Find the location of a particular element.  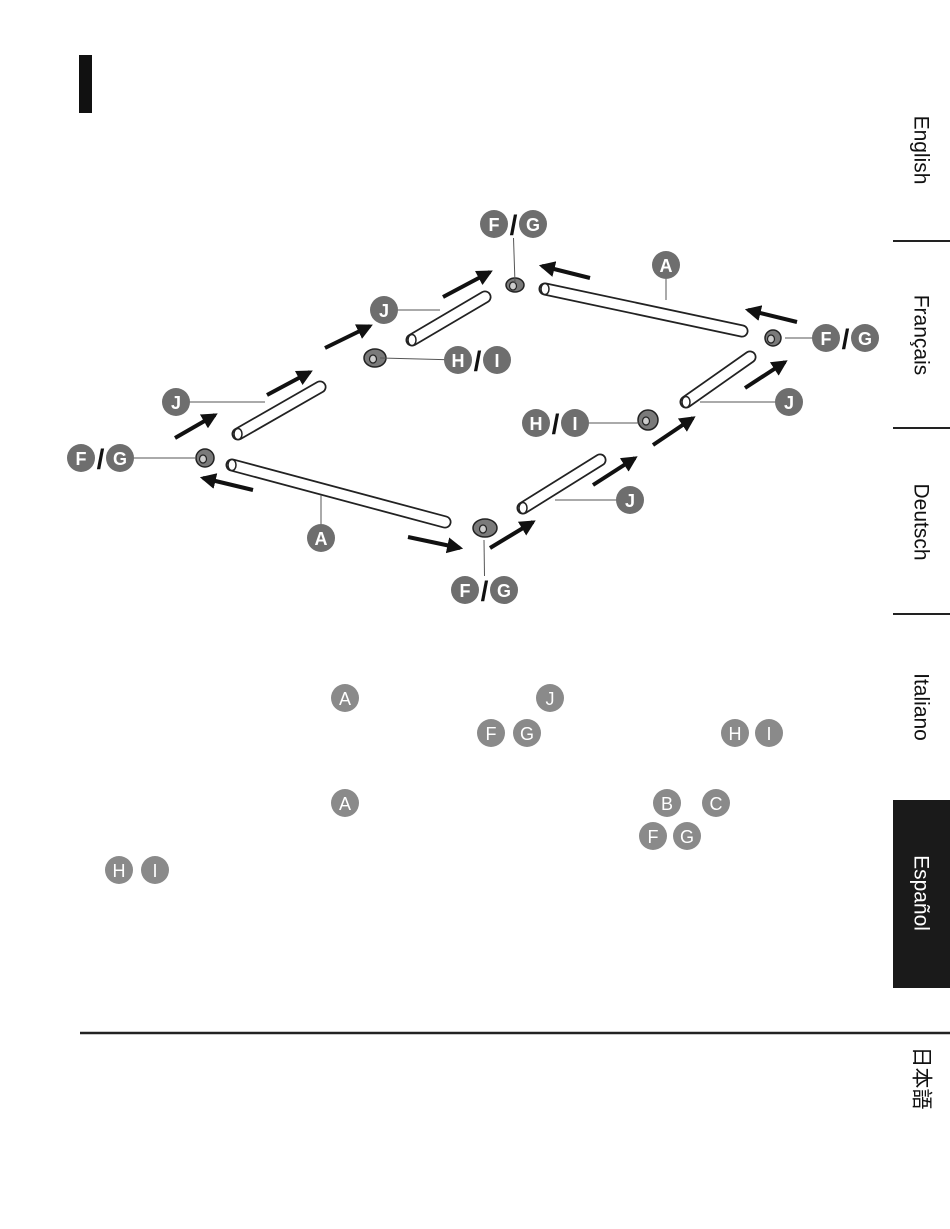

part-letter: H is located at coordinates (536, 424).